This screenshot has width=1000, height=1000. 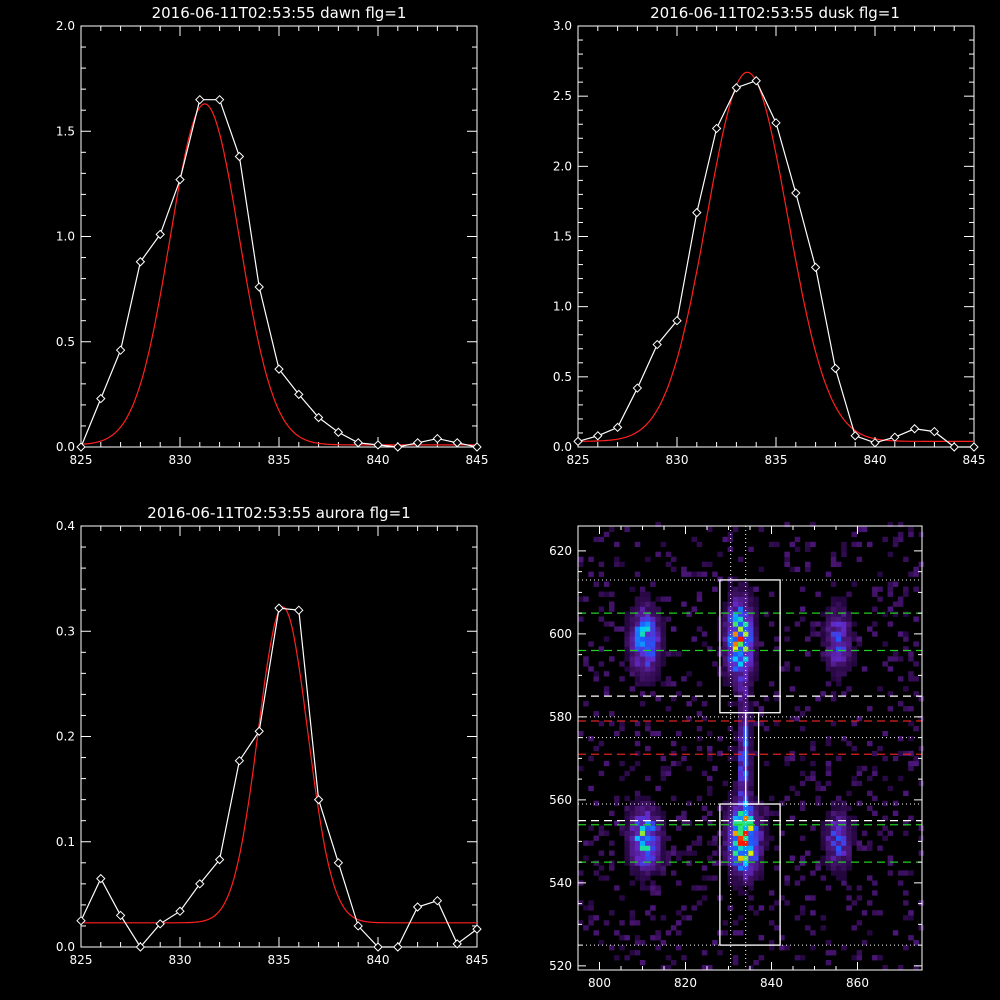 What do you see at coordinates (560, 883) in the screenshot?
I see `image-ytick-label: 540` at bounding box center [560, 883].